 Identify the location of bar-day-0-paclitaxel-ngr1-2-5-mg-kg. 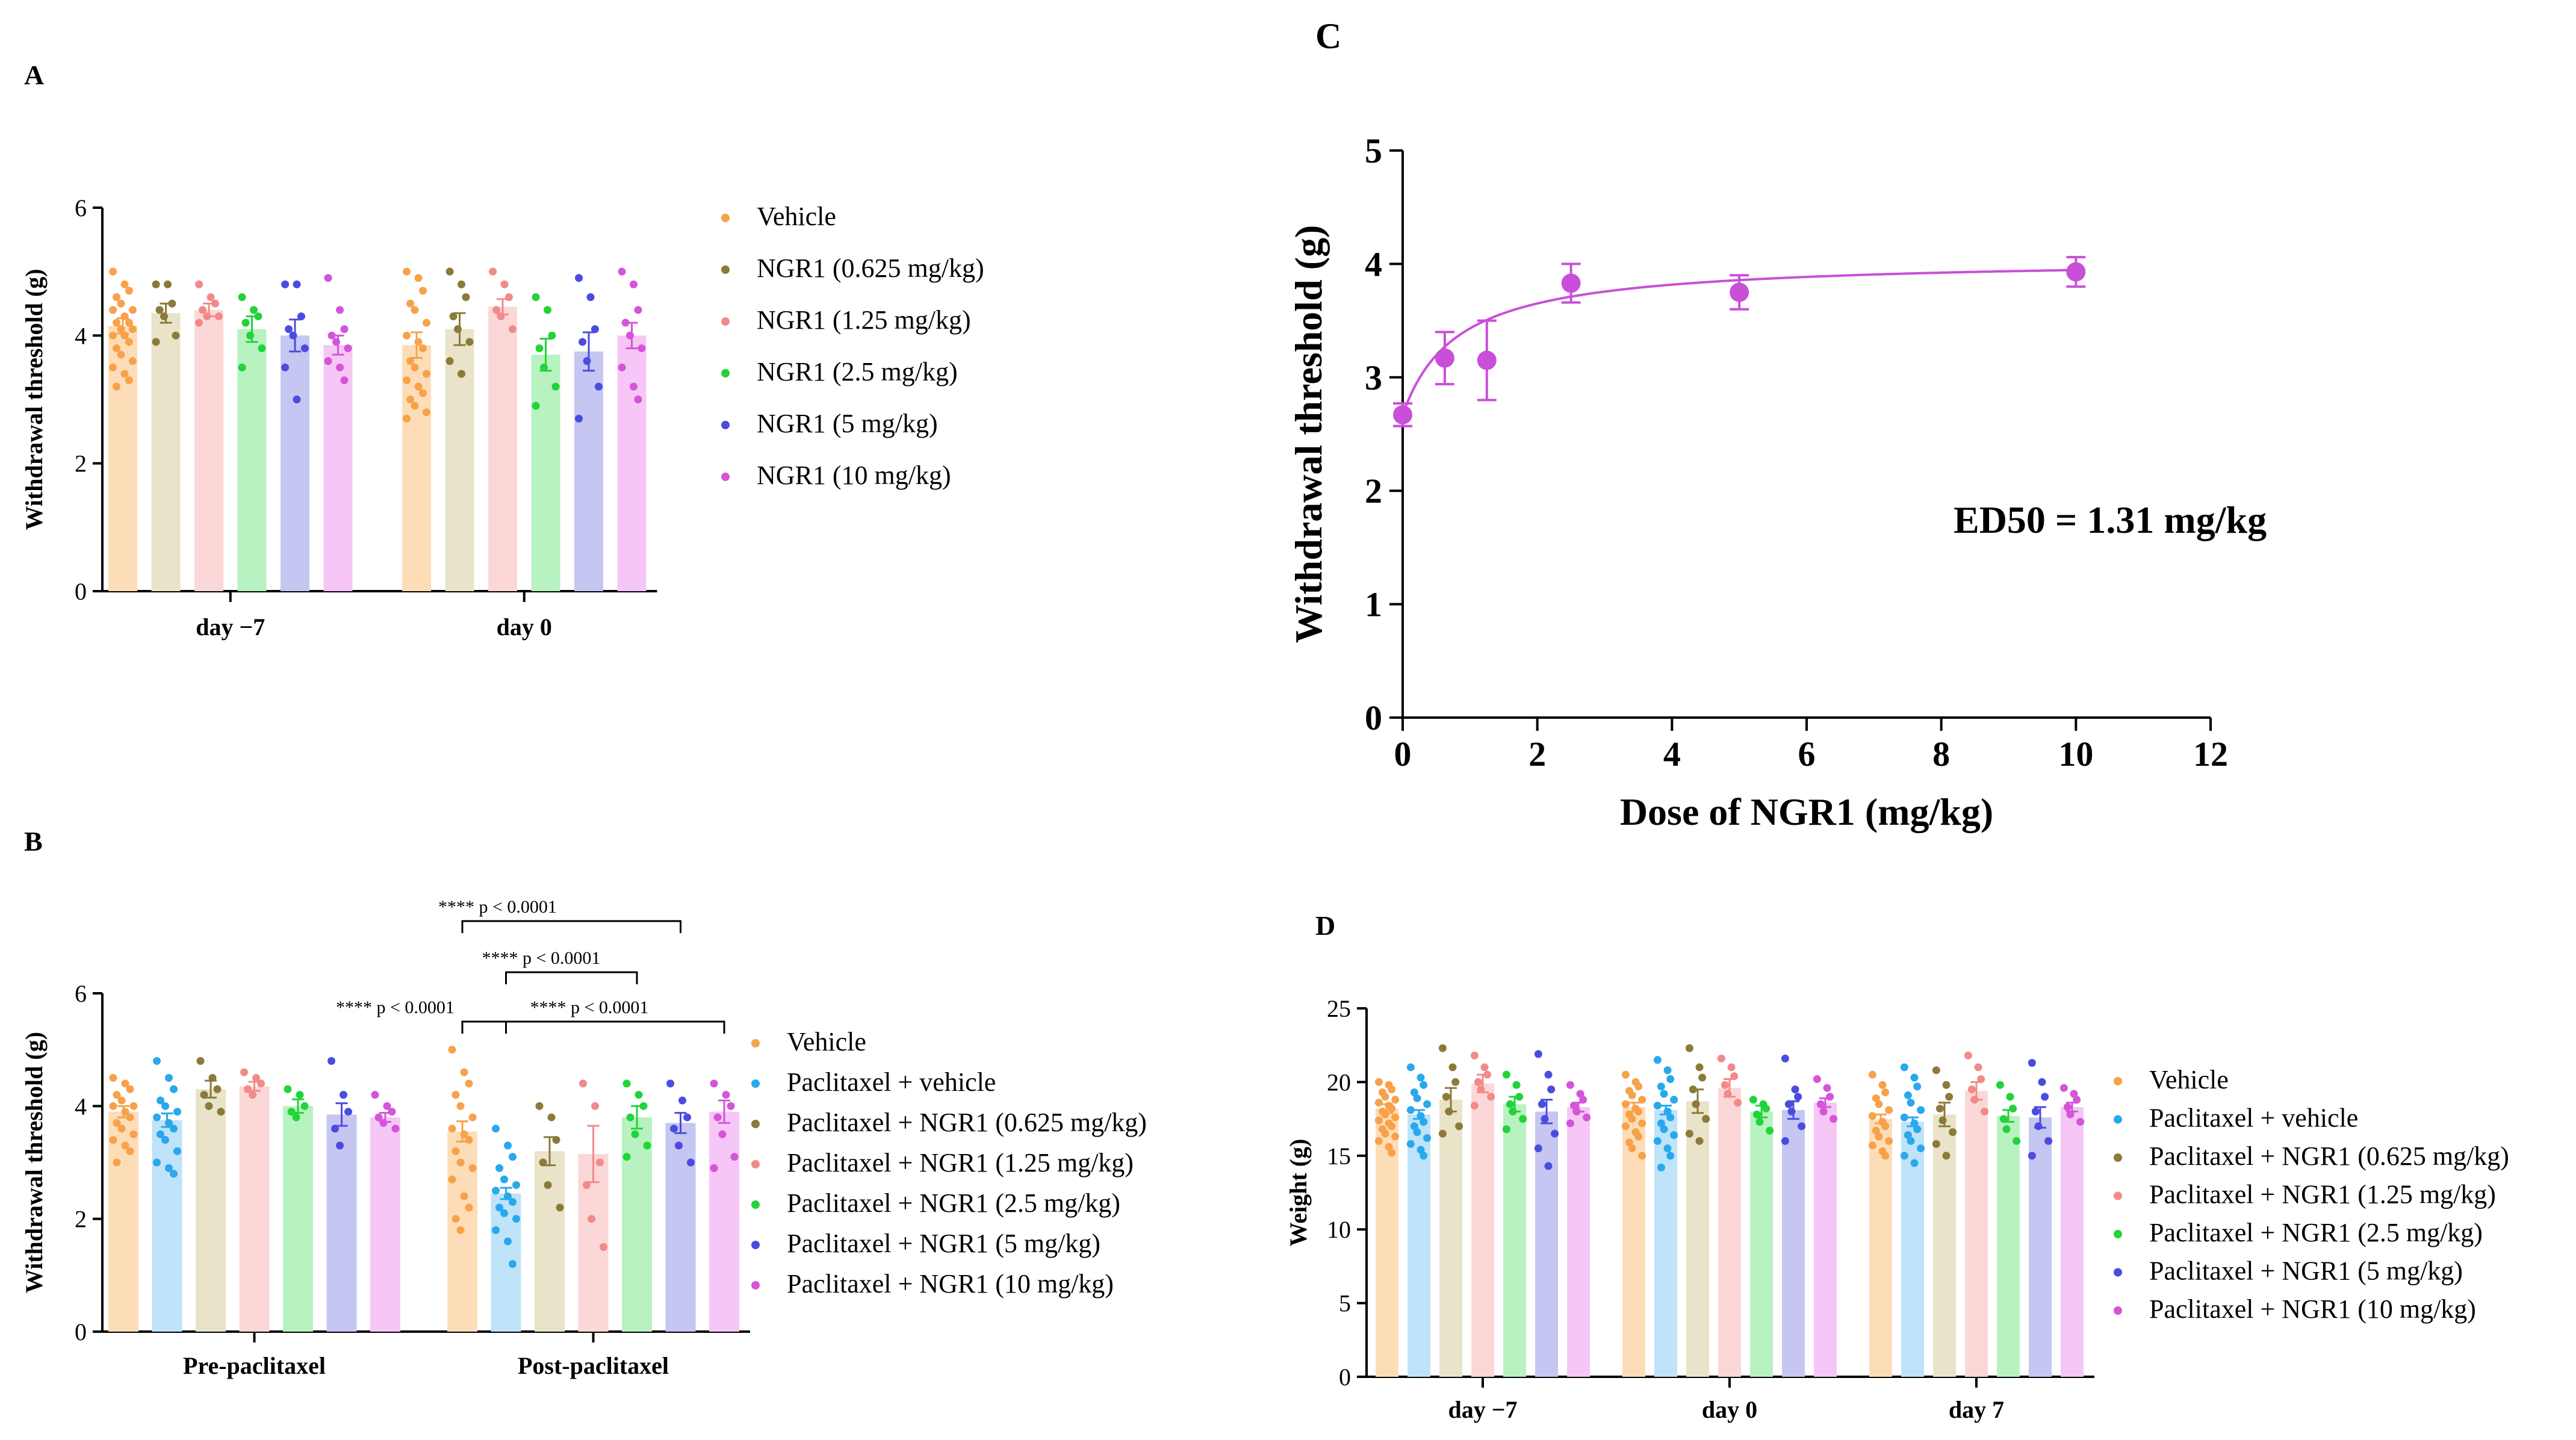
(1761, 1244).